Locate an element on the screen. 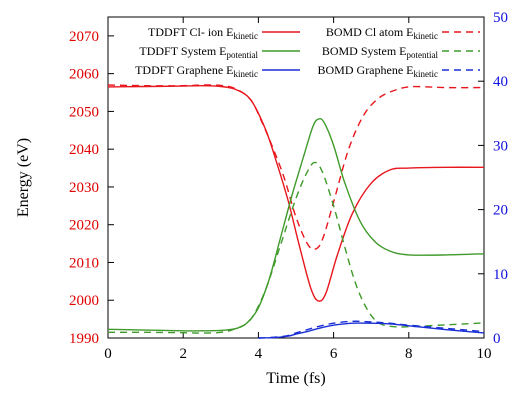 The width and height of the screenshot is (521, 394). x-tick-label: 6 is located at coordinates (334, 354).